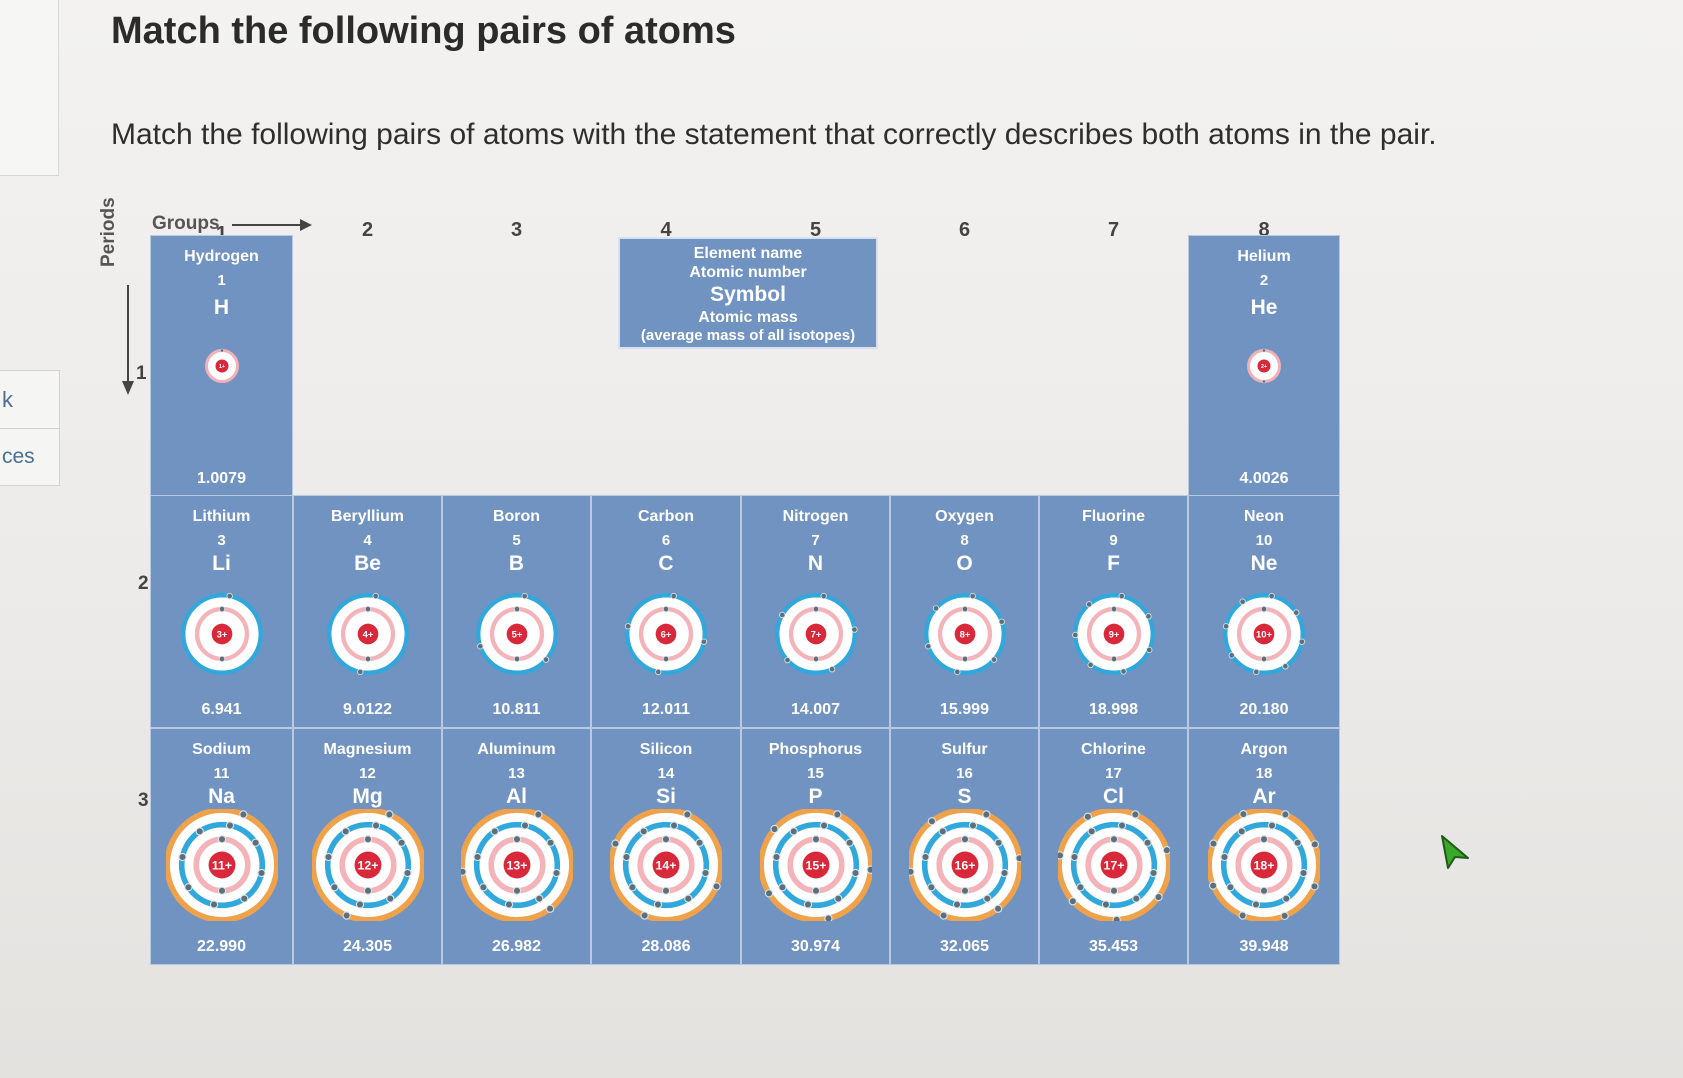 The height and width of the screenshot is (1078, 1683). What do you see at coordinates (367, 796) in the screenshot?
I see `element-symbol: Mg` at bounding box center [367, 796].